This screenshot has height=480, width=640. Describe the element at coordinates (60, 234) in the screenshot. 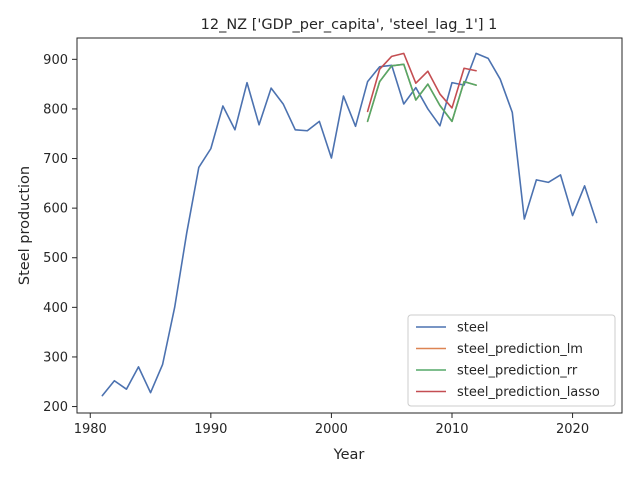

I see `y-axis-ticks: 200 300 400 500 600 700 800 900` at that location.